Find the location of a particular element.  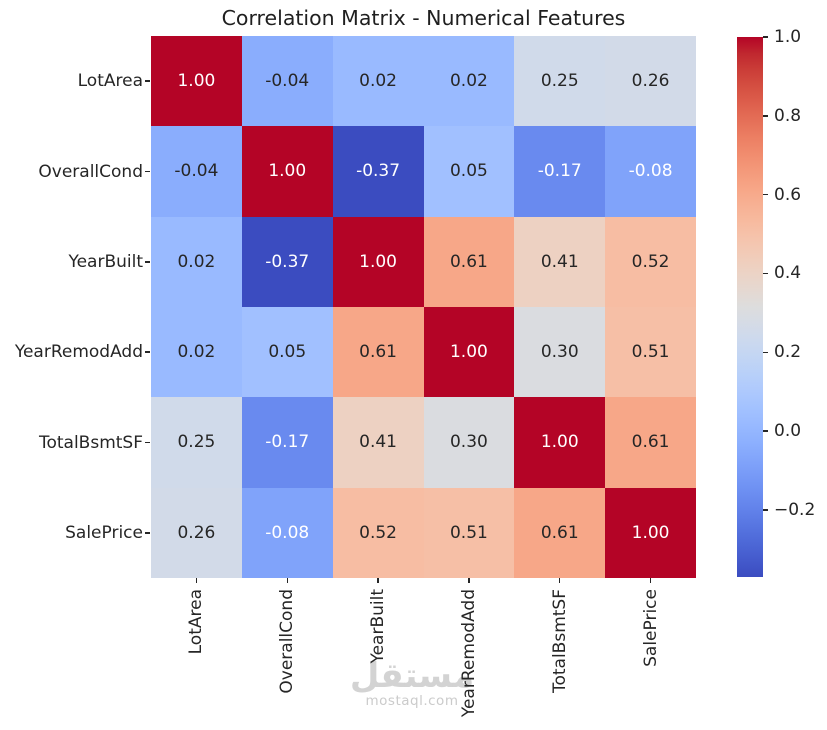

heatmap-cell: 0.52 is located at coordinates (378, 532).